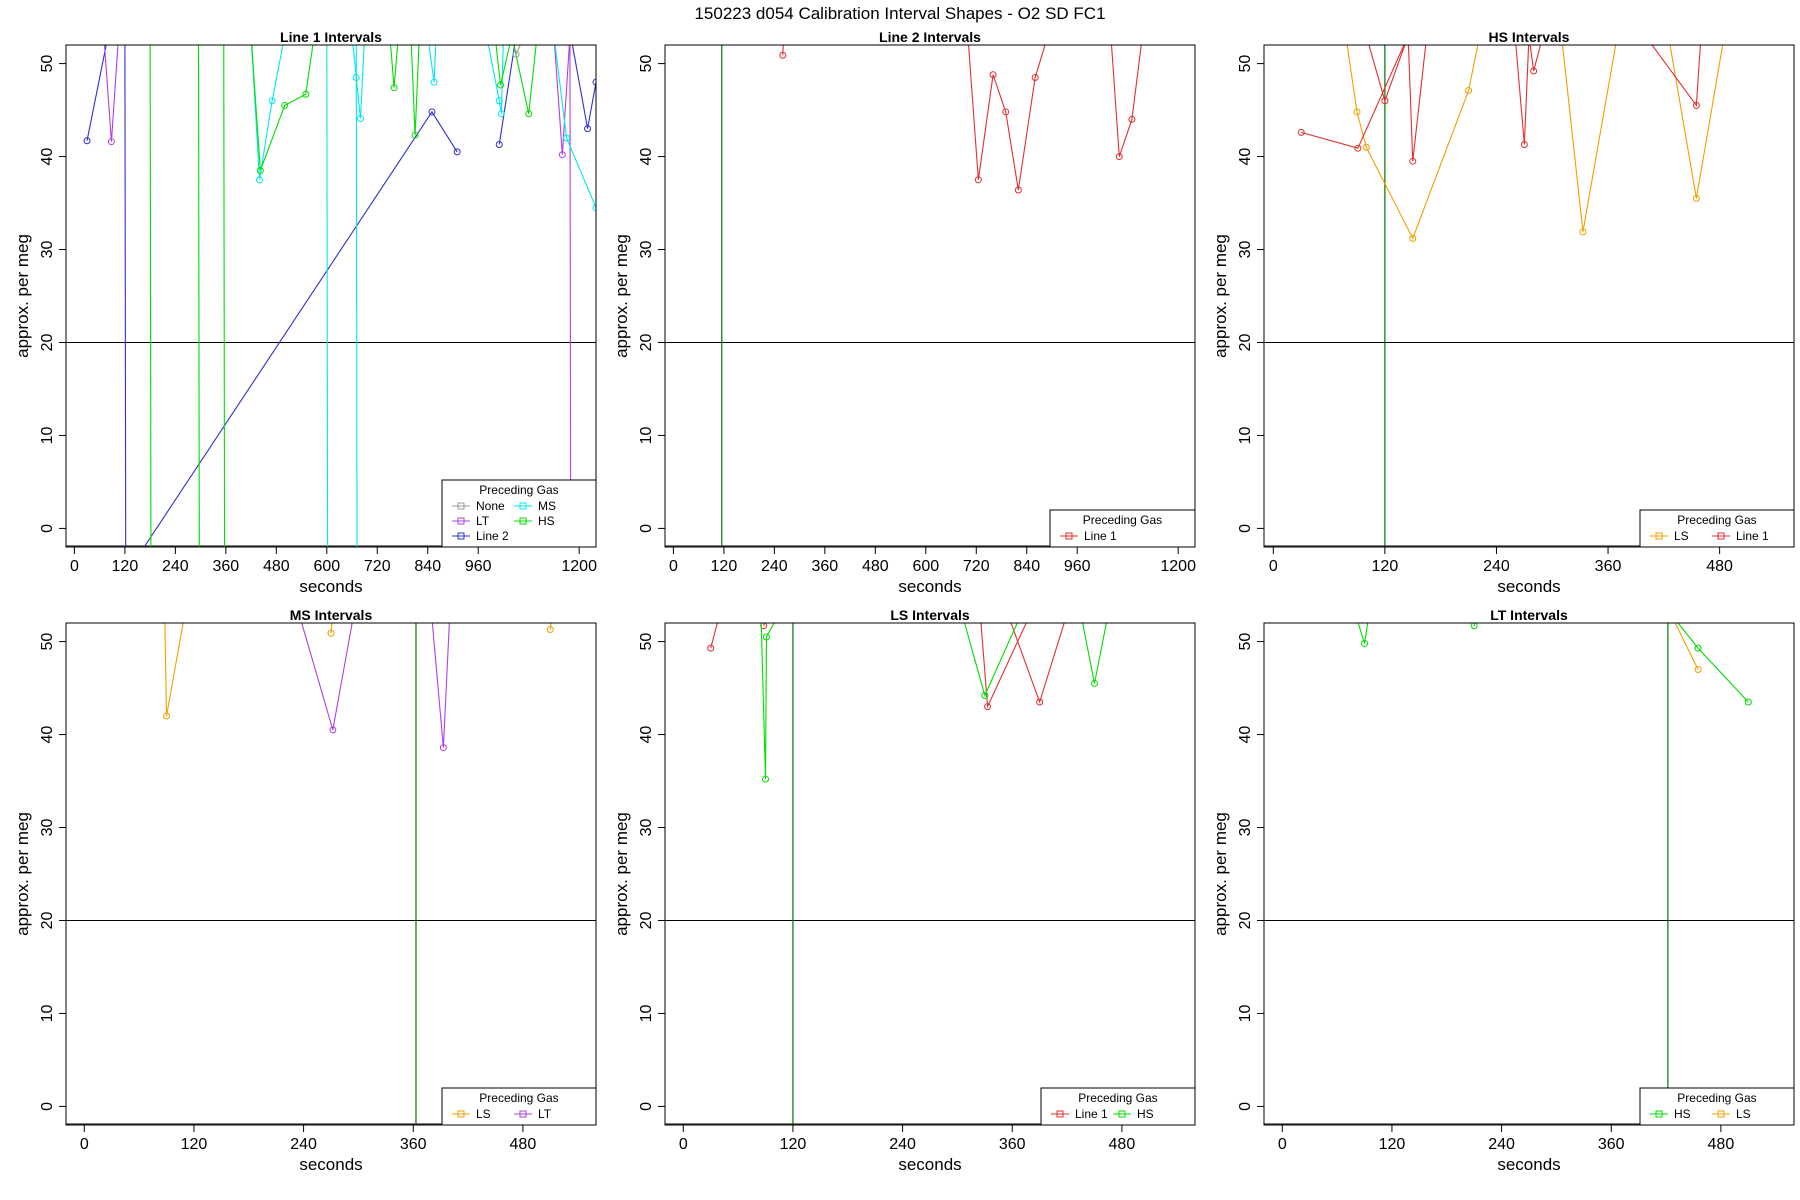 This screenshot has height=1200, width=1800. I want to click on legend-box, so click(1118, 1106).